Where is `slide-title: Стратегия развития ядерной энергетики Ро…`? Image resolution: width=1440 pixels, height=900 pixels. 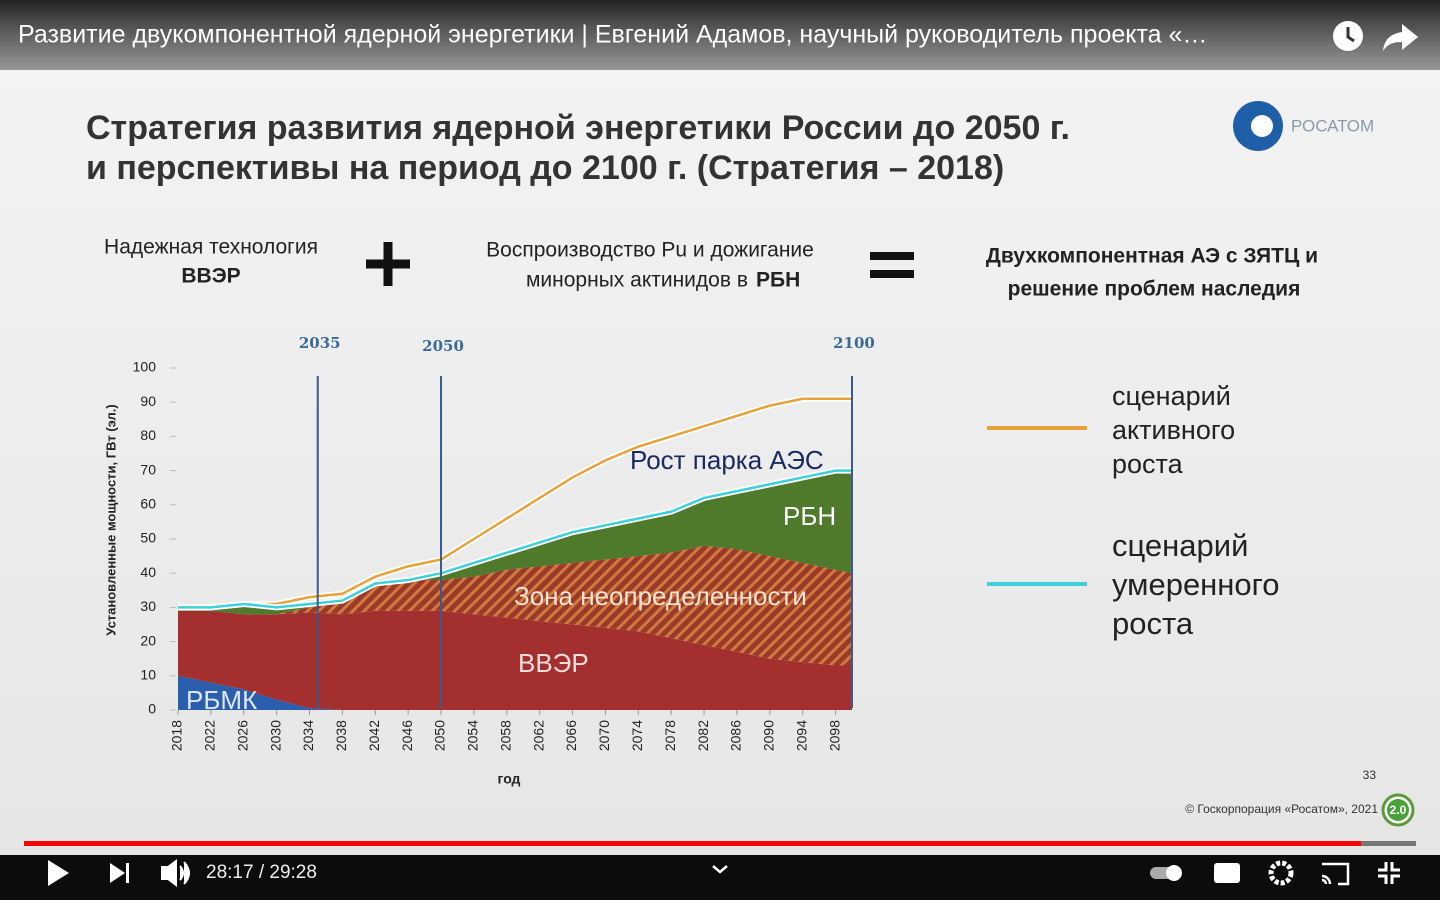
slide-title: Стратегия развития ядерной энергетики Ро… is located at coordinates (578, 128).